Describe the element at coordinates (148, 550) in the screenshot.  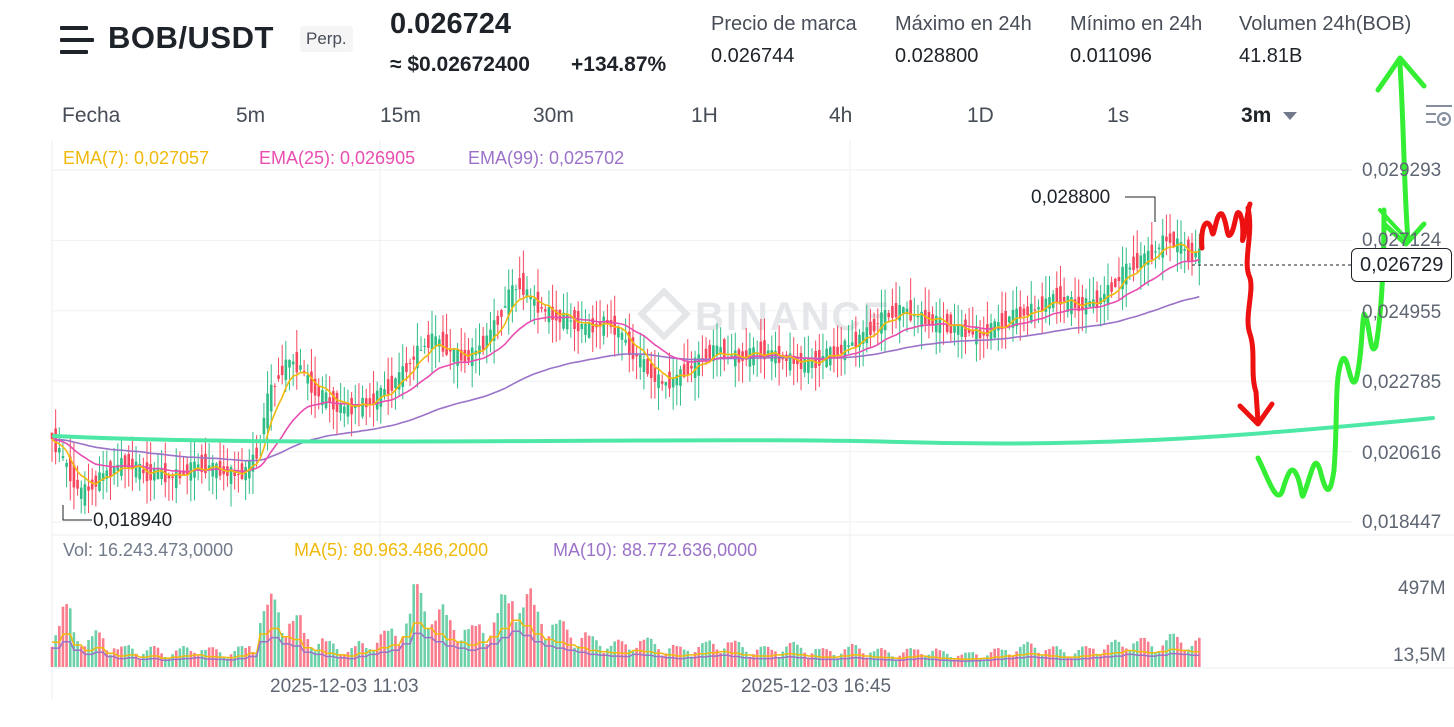
I see `volume-legend: Vol: 16.243.473,0000` at that location.